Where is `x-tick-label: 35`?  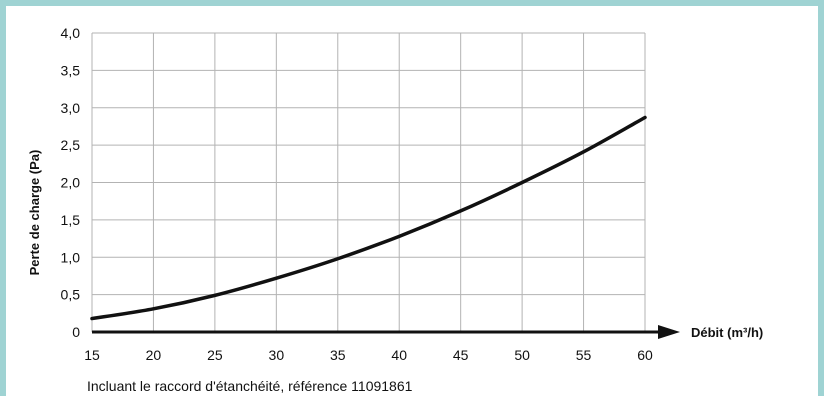
x-tick-label: 35 is located at coordinates (338, 355).